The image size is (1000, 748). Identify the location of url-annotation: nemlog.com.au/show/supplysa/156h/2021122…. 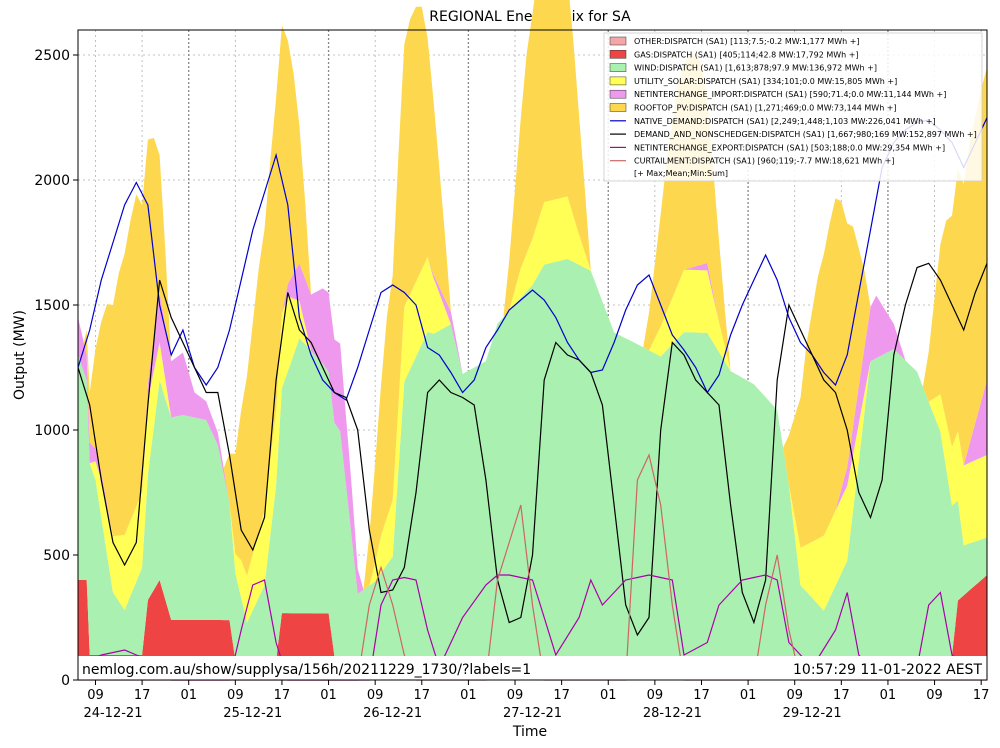
(306, 670).